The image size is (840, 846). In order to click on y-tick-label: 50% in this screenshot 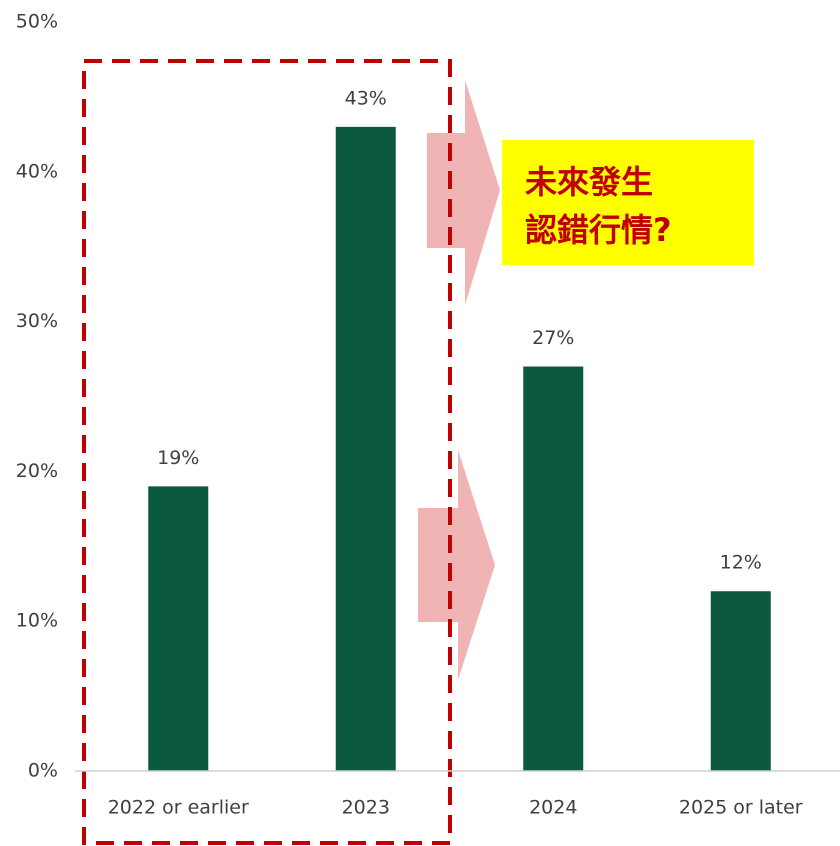, I will do `click(37, 22)`.